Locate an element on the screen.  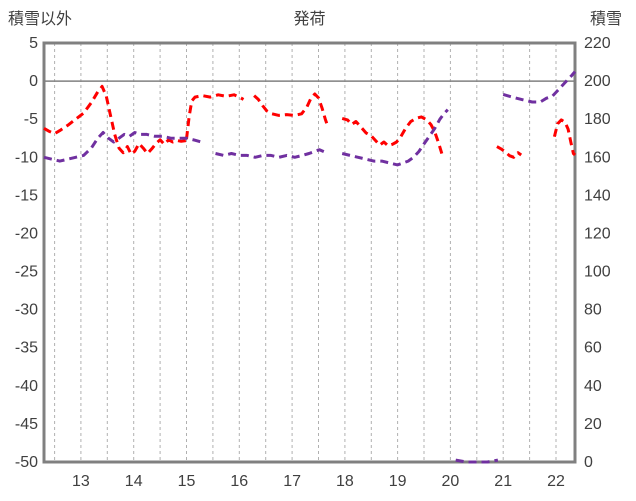
x-tick-label: 20 is located at coordinates (451, 481).